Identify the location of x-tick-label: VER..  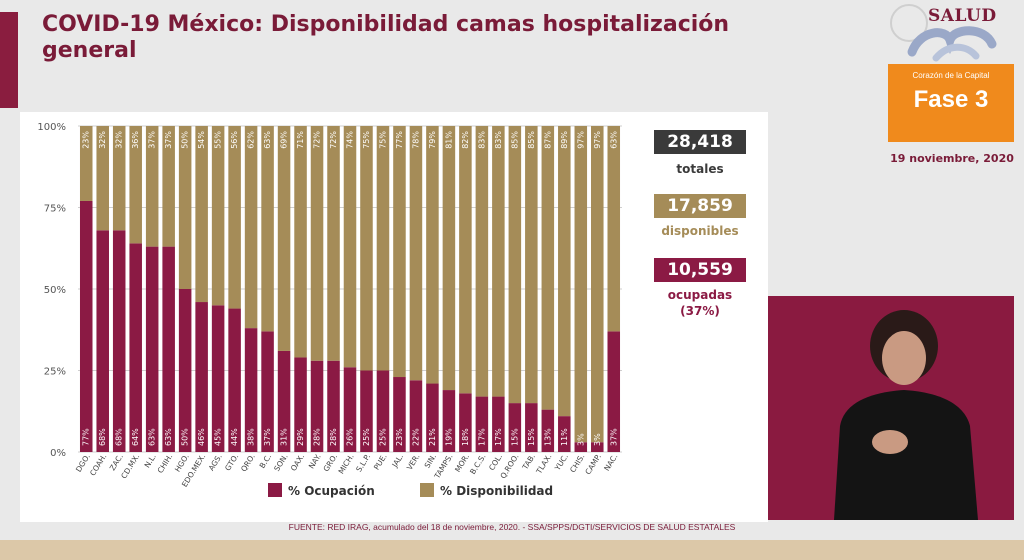
(413, 461).